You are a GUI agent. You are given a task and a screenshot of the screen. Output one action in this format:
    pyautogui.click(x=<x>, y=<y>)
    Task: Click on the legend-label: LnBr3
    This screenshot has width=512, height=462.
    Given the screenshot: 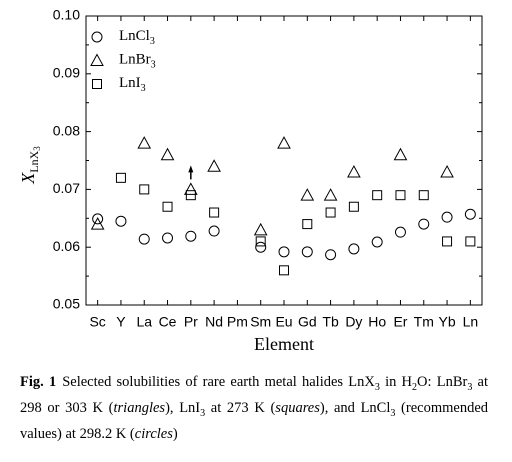 What is the action you would take?
    pyautogui.click(x=137, y=61)
    